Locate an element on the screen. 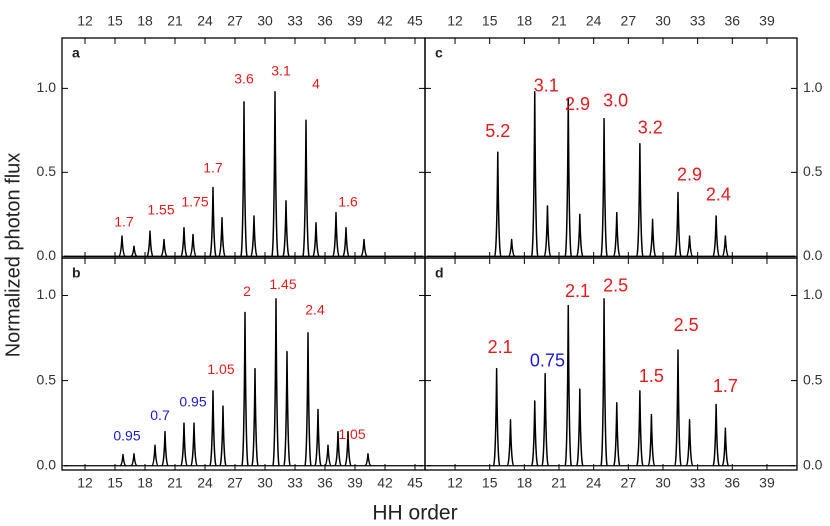 The width and height of the screenshot is (830, 526). data-label: 1.6 is located at coordinates (348, 201).